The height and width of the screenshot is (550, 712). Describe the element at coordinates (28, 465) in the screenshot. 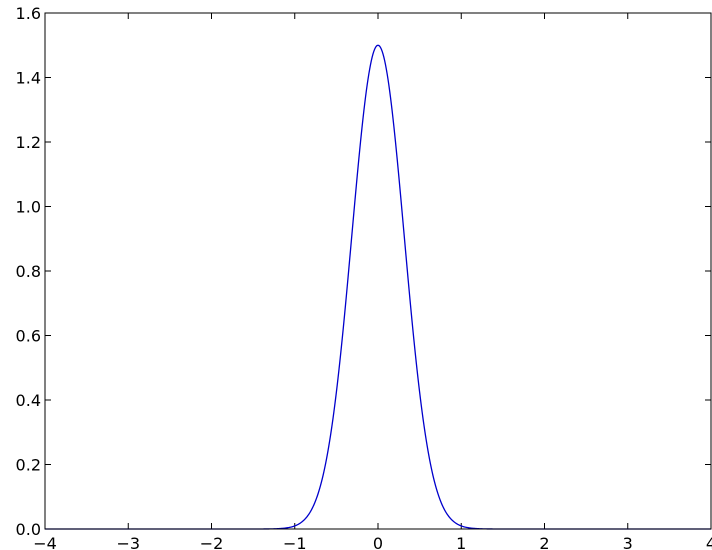

I see `y-tick-label: 0.2` at that location.